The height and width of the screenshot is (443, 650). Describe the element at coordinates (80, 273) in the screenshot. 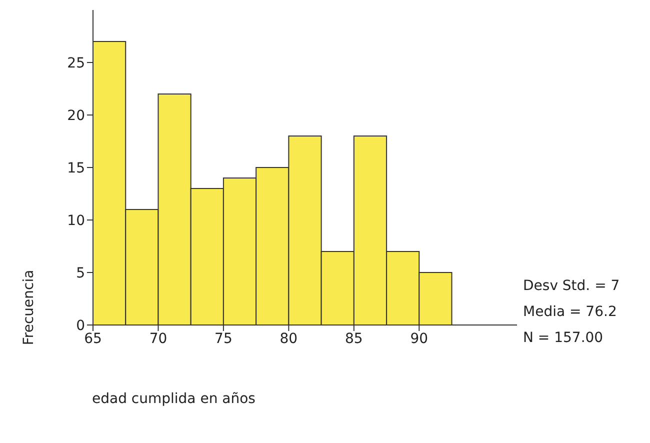

I see `y-tick-label: 5` at that location.